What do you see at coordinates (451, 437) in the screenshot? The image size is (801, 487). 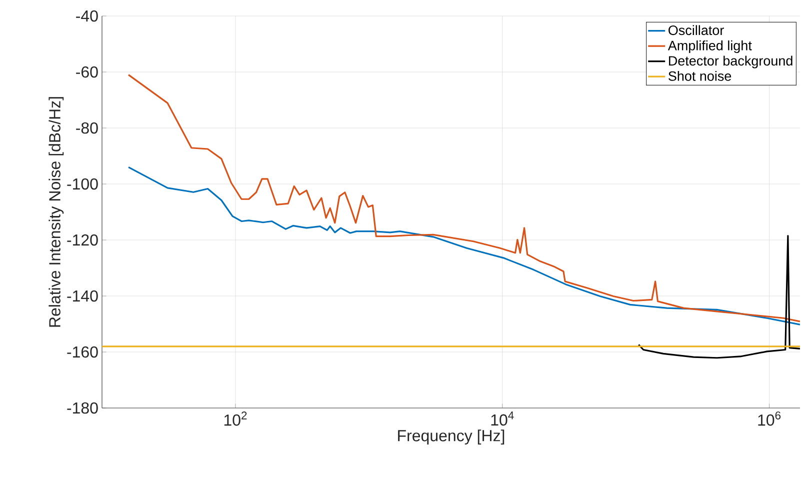 I see `x-axis-title: Frequency [Hz]` at bounding box center [451, 437].